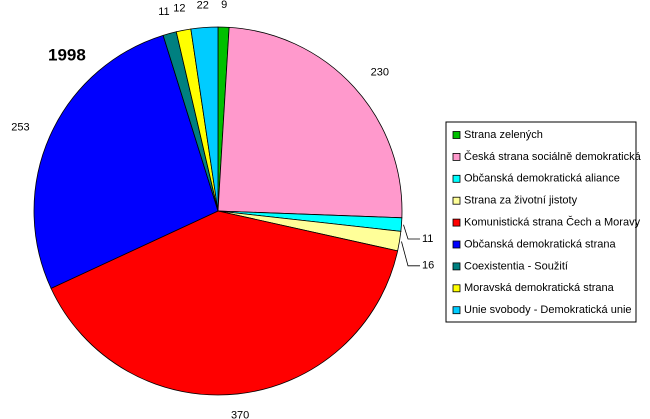  Describe the element at coordinates (428, 266) in the screenshot. I see `data-label: 16` at that location.